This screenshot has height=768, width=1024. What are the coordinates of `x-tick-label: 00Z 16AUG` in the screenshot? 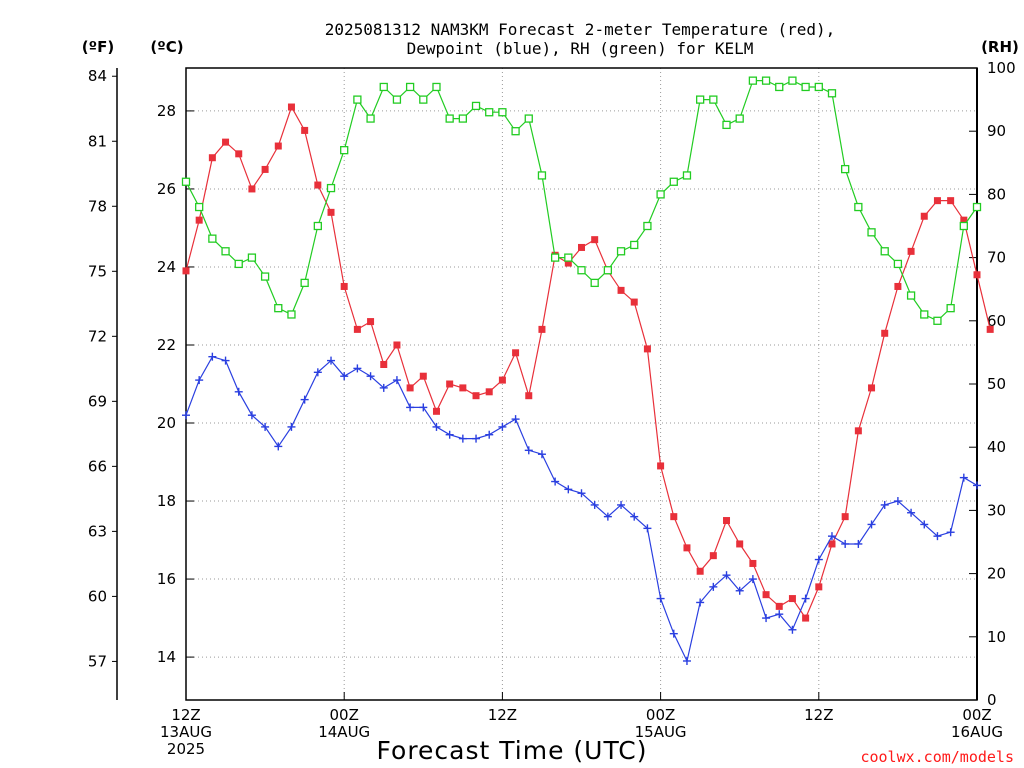 It's located at (977, 723).